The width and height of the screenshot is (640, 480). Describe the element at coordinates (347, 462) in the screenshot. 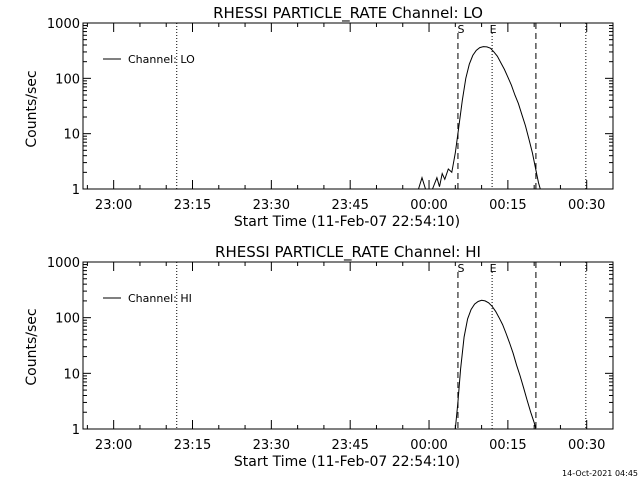

I see `x-axis-label-hi: Start Time (11-Feb-07 22:54:10)` at that location.